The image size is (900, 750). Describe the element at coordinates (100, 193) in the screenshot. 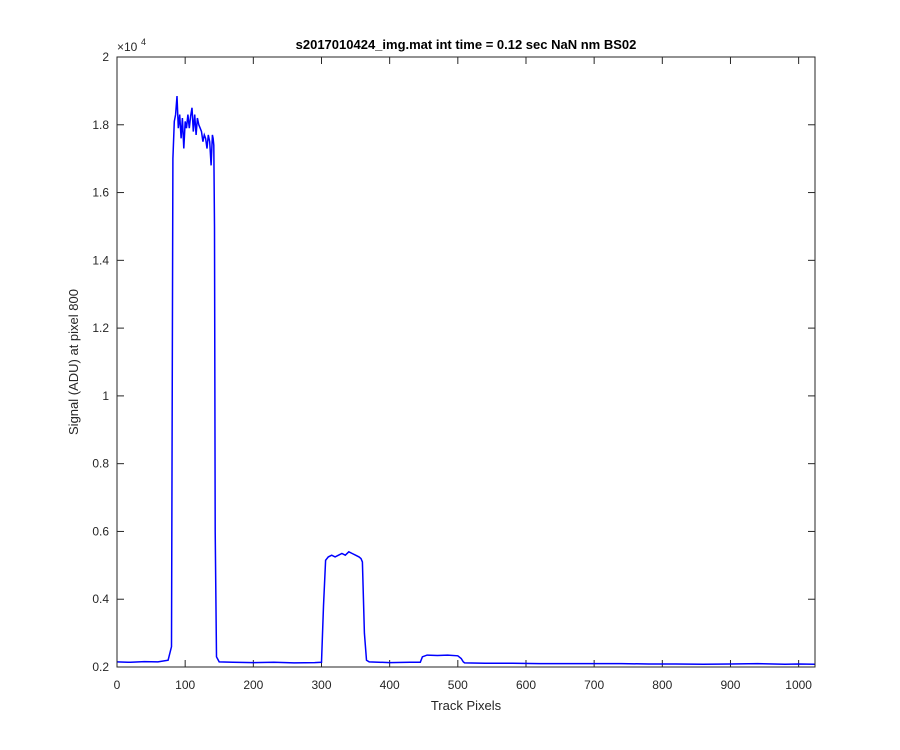

I see `y-tick-label: 1.6` at that location.